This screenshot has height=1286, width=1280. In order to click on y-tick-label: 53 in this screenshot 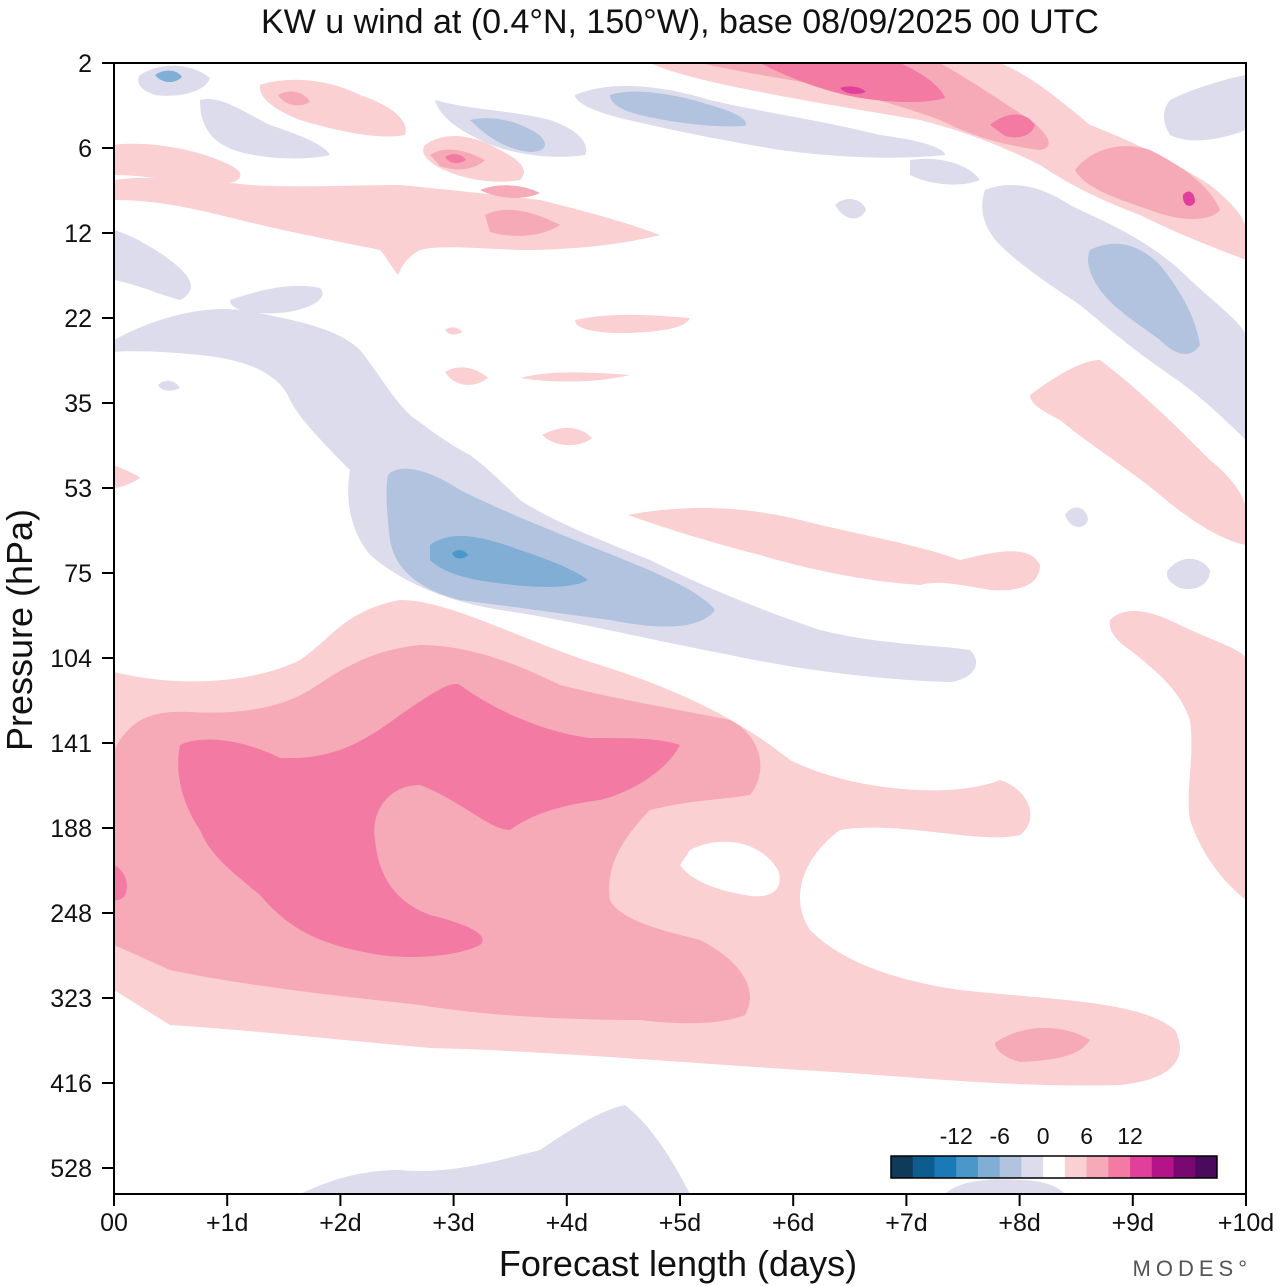, I will do `click(78, 489)`.